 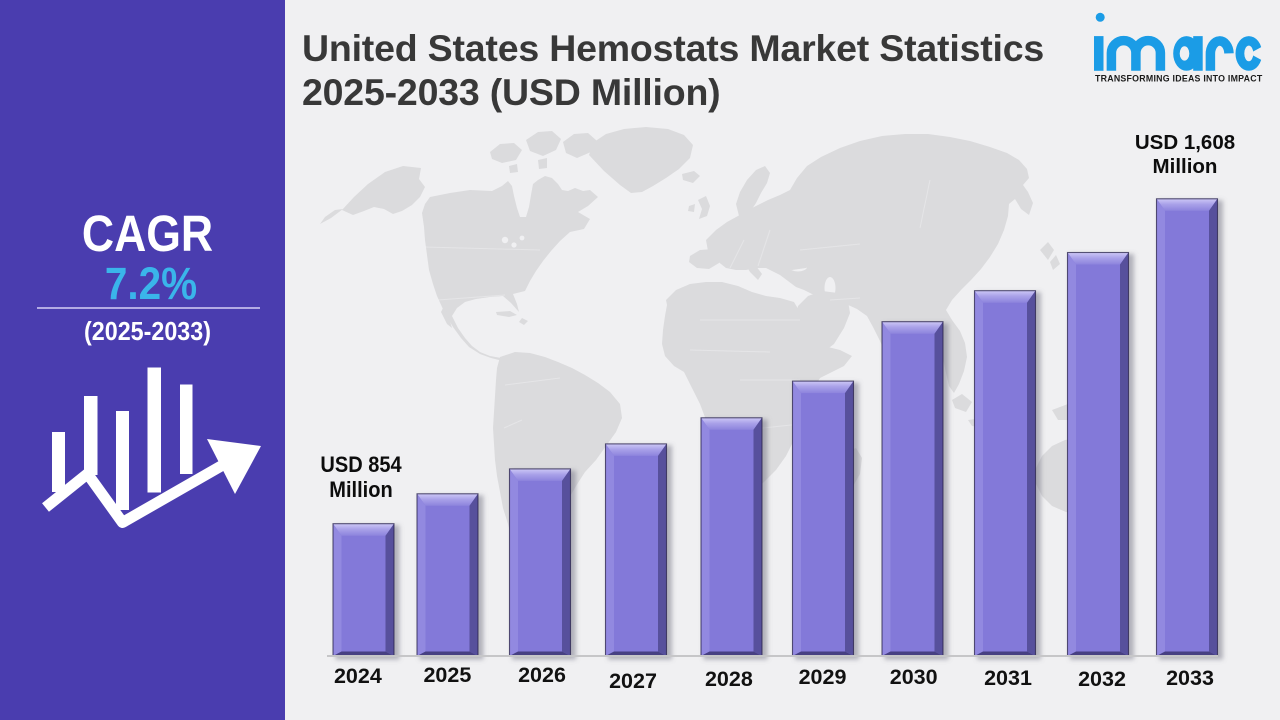 I want to click on svg-text: TRANSFORMING IDEAS INTO IMPACT, so click(x=1179, y=79).